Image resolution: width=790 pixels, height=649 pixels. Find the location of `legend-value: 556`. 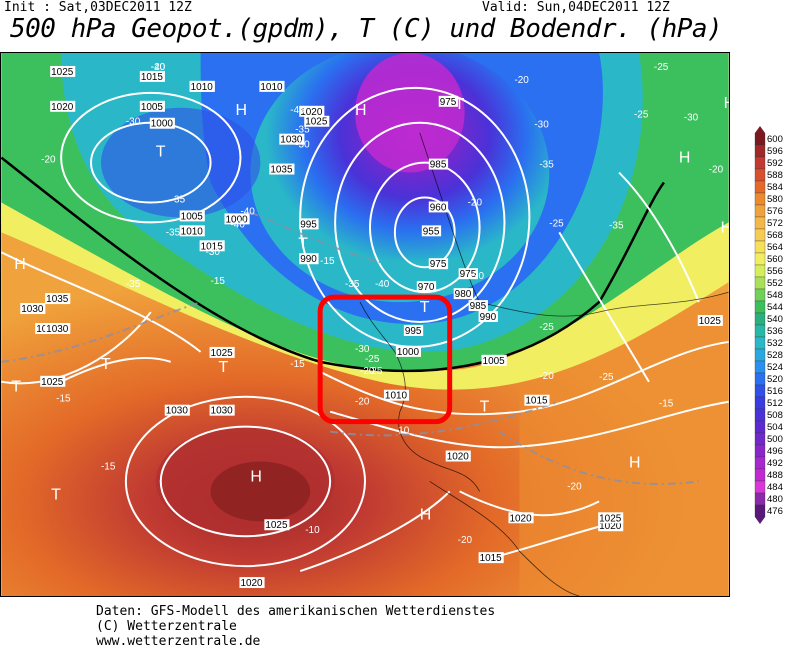

legend-value: 556 is located at coordinates (775, 271).